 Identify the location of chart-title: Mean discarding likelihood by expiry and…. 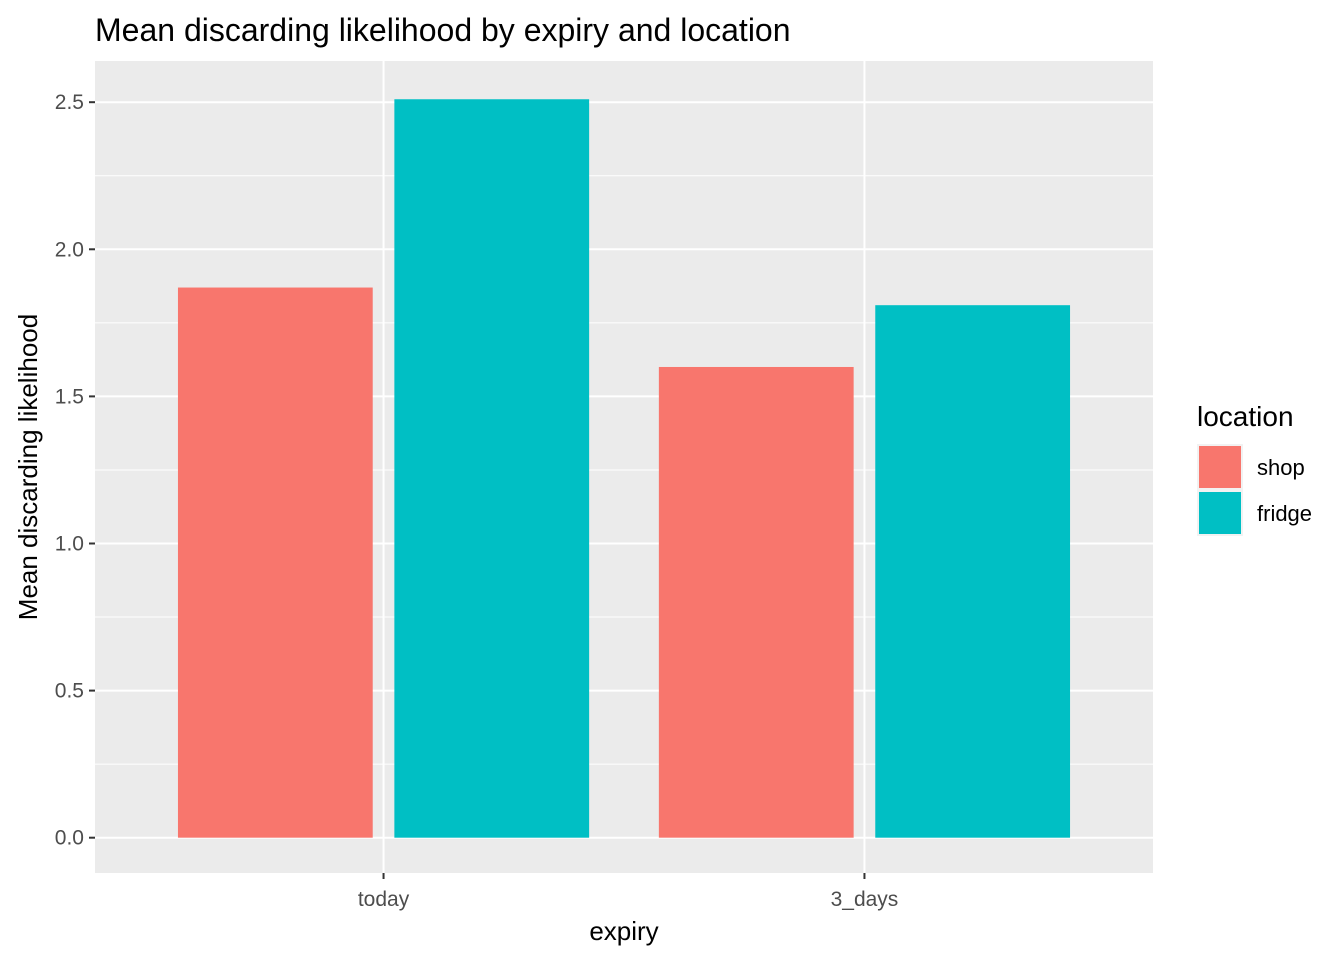
(443, 30).